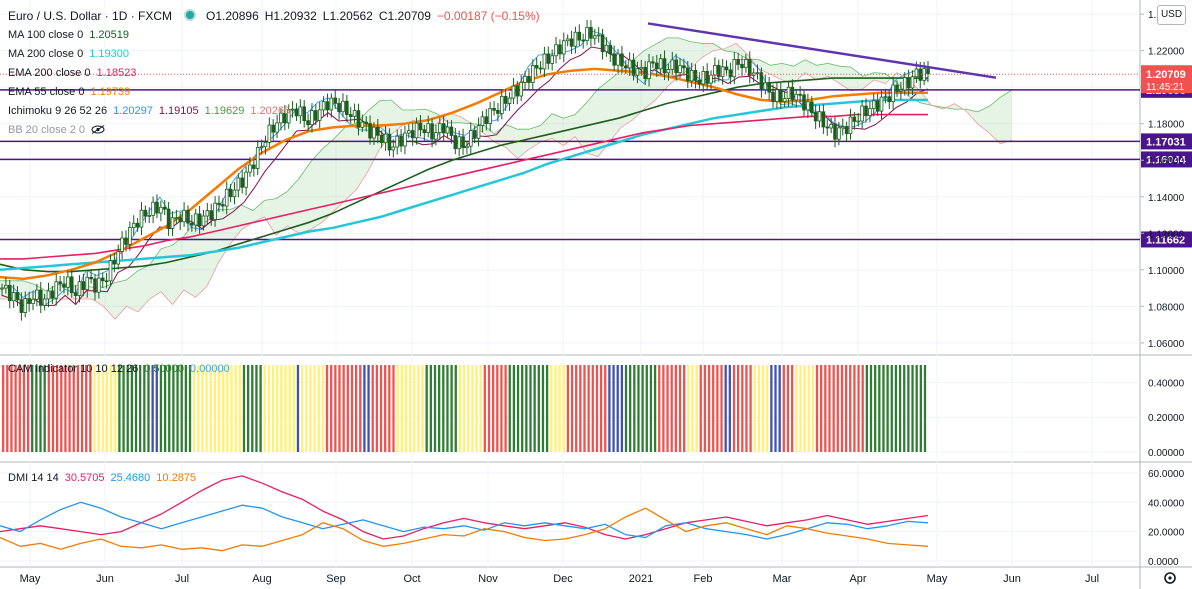 The image size is (1192, 589). What do you see at coordinates (190, 15) in the screenshot?
I see `market-status-icon` at bounding box center [190, 15].